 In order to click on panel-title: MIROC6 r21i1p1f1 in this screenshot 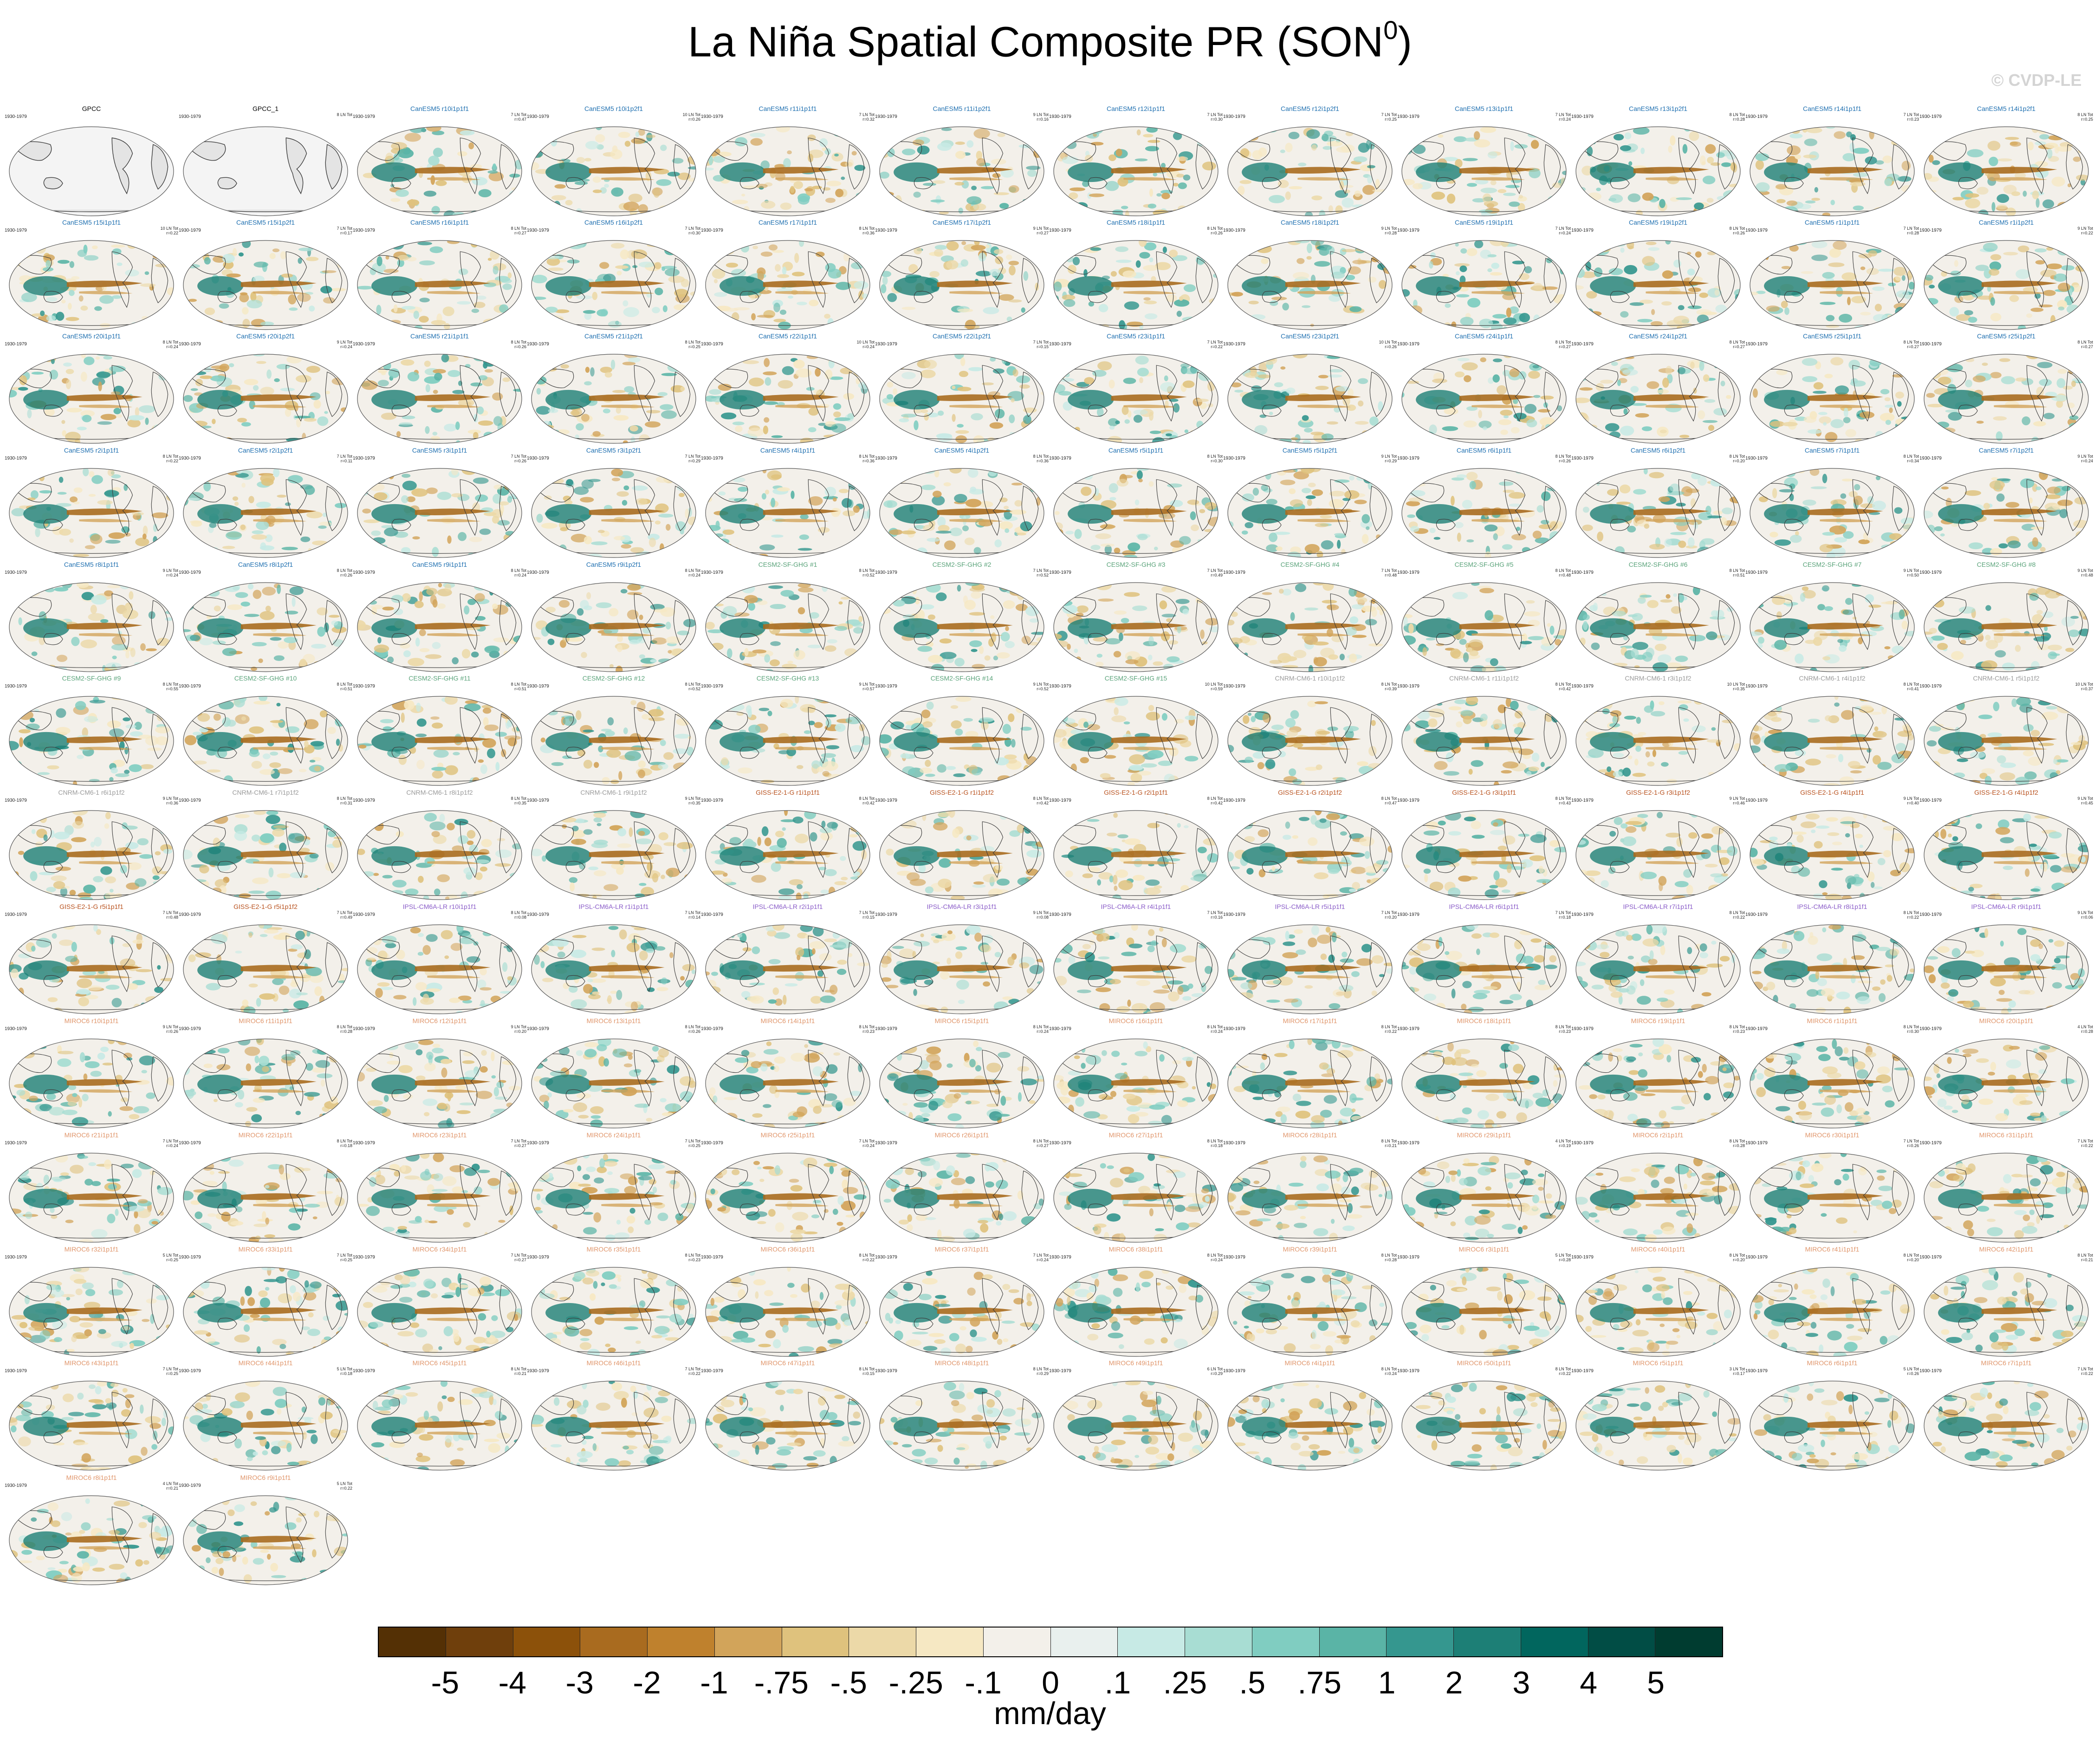, I will do `click(91, 1135)`.